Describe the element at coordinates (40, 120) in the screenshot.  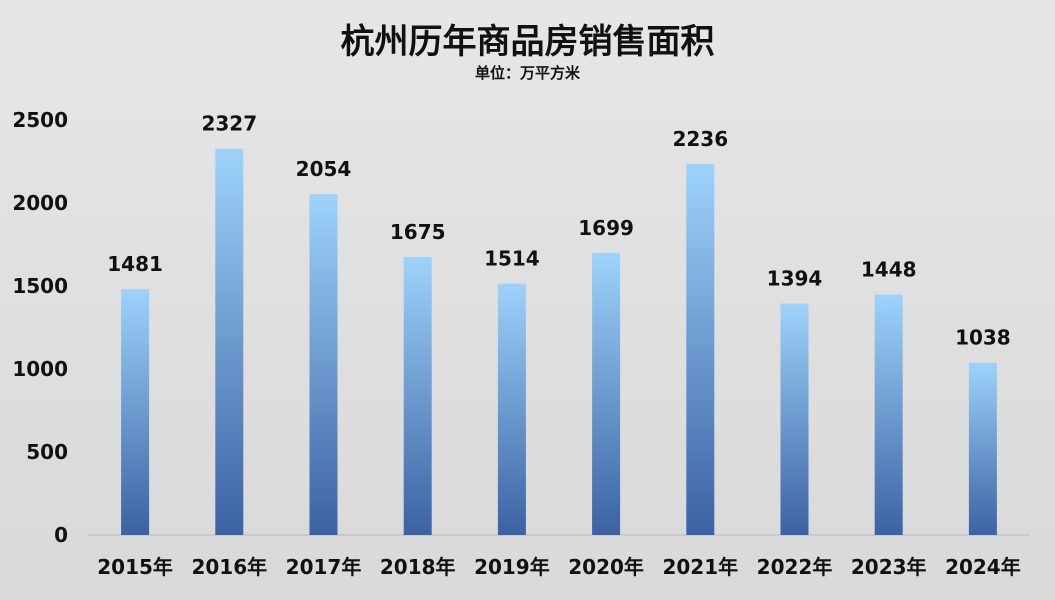
I see `y-tick-label: 2500` at that location.